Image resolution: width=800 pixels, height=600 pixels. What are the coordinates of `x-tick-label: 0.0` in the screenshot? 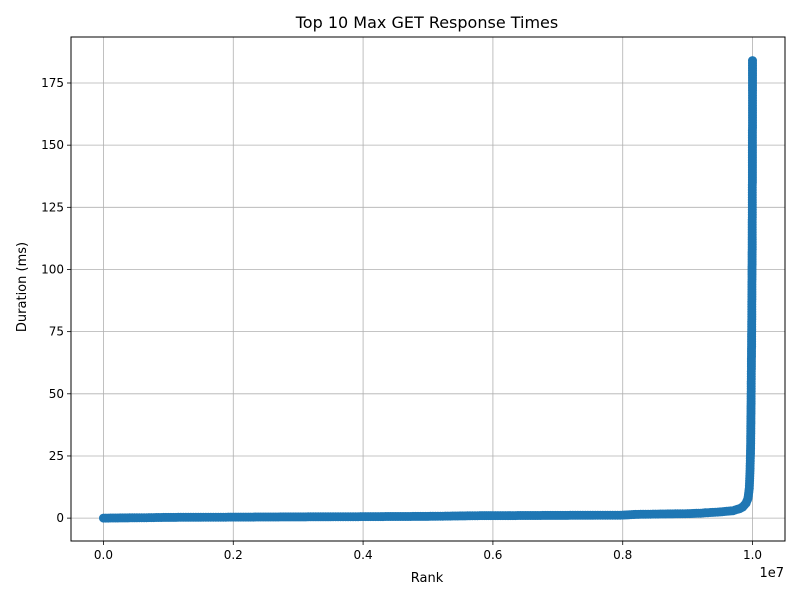 It's located at (103, 555).